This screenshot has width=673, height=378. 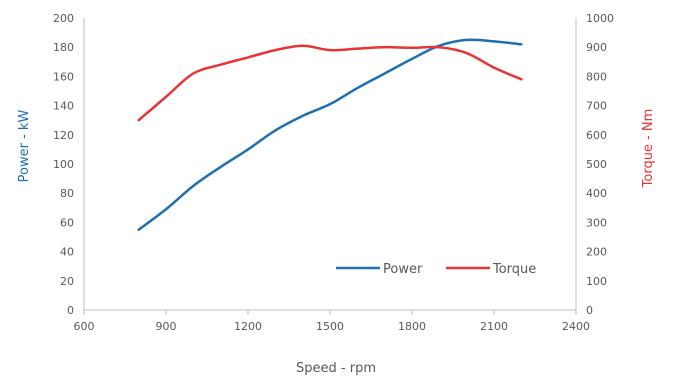 What do you see at coordinates (589, 310) in the screenshot?
I see `y-right-tick-label: 0` at bounding box center [589, 310].